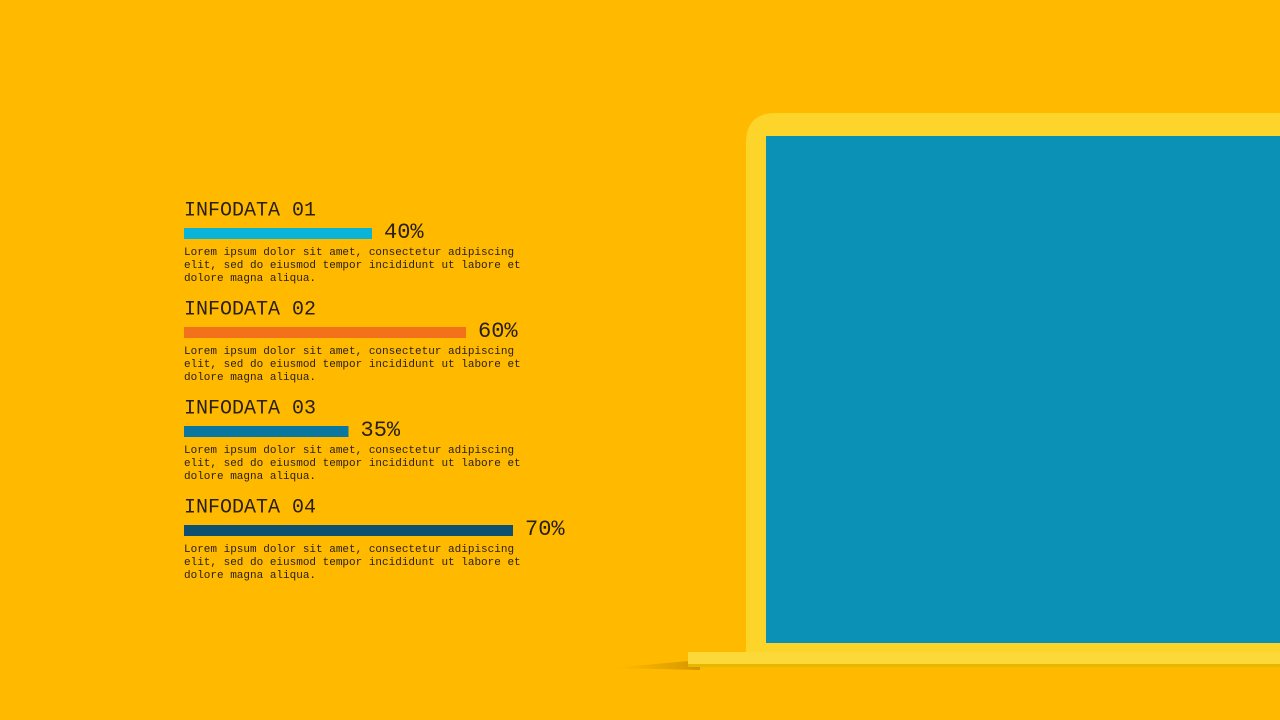 The width and height of the screenshot is (1280, 720). I want to click on value-label: 60%, so click(498, 331).